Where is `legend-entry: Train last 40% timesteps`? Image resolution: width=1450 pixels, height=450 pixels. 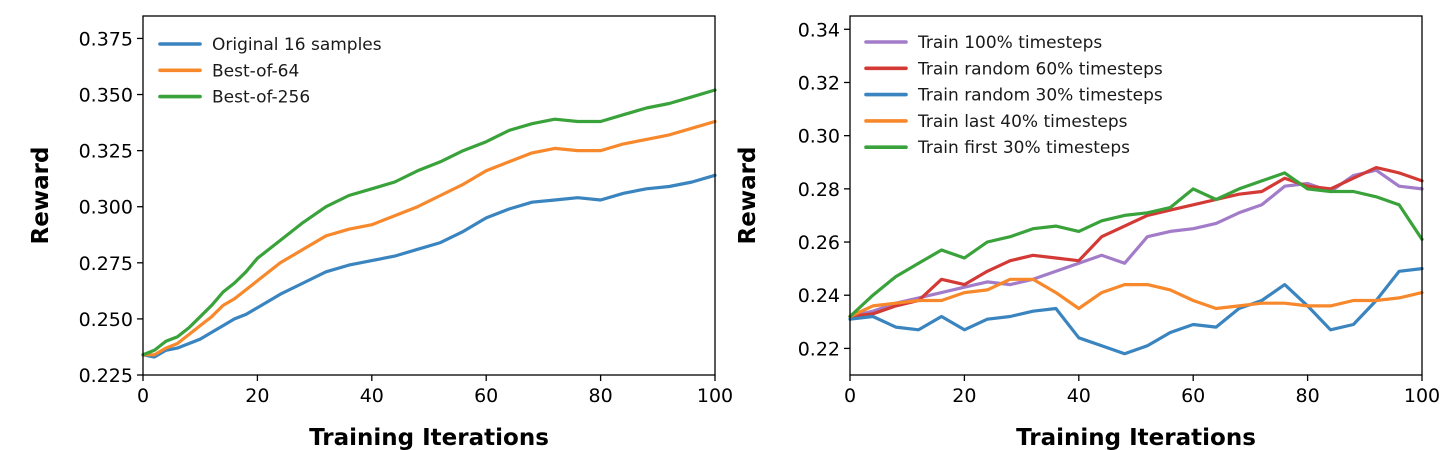 legend-entry: Train last 40% timesteps is located at coordinates (1022, 122).